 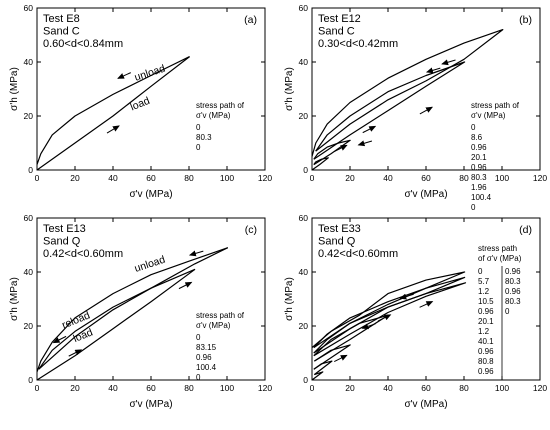 What do you see at coordinates (83, 44) in the screenshot?
I see `test-info-line: 0.60<d<0.84mm` at bounding box center [83, 44].